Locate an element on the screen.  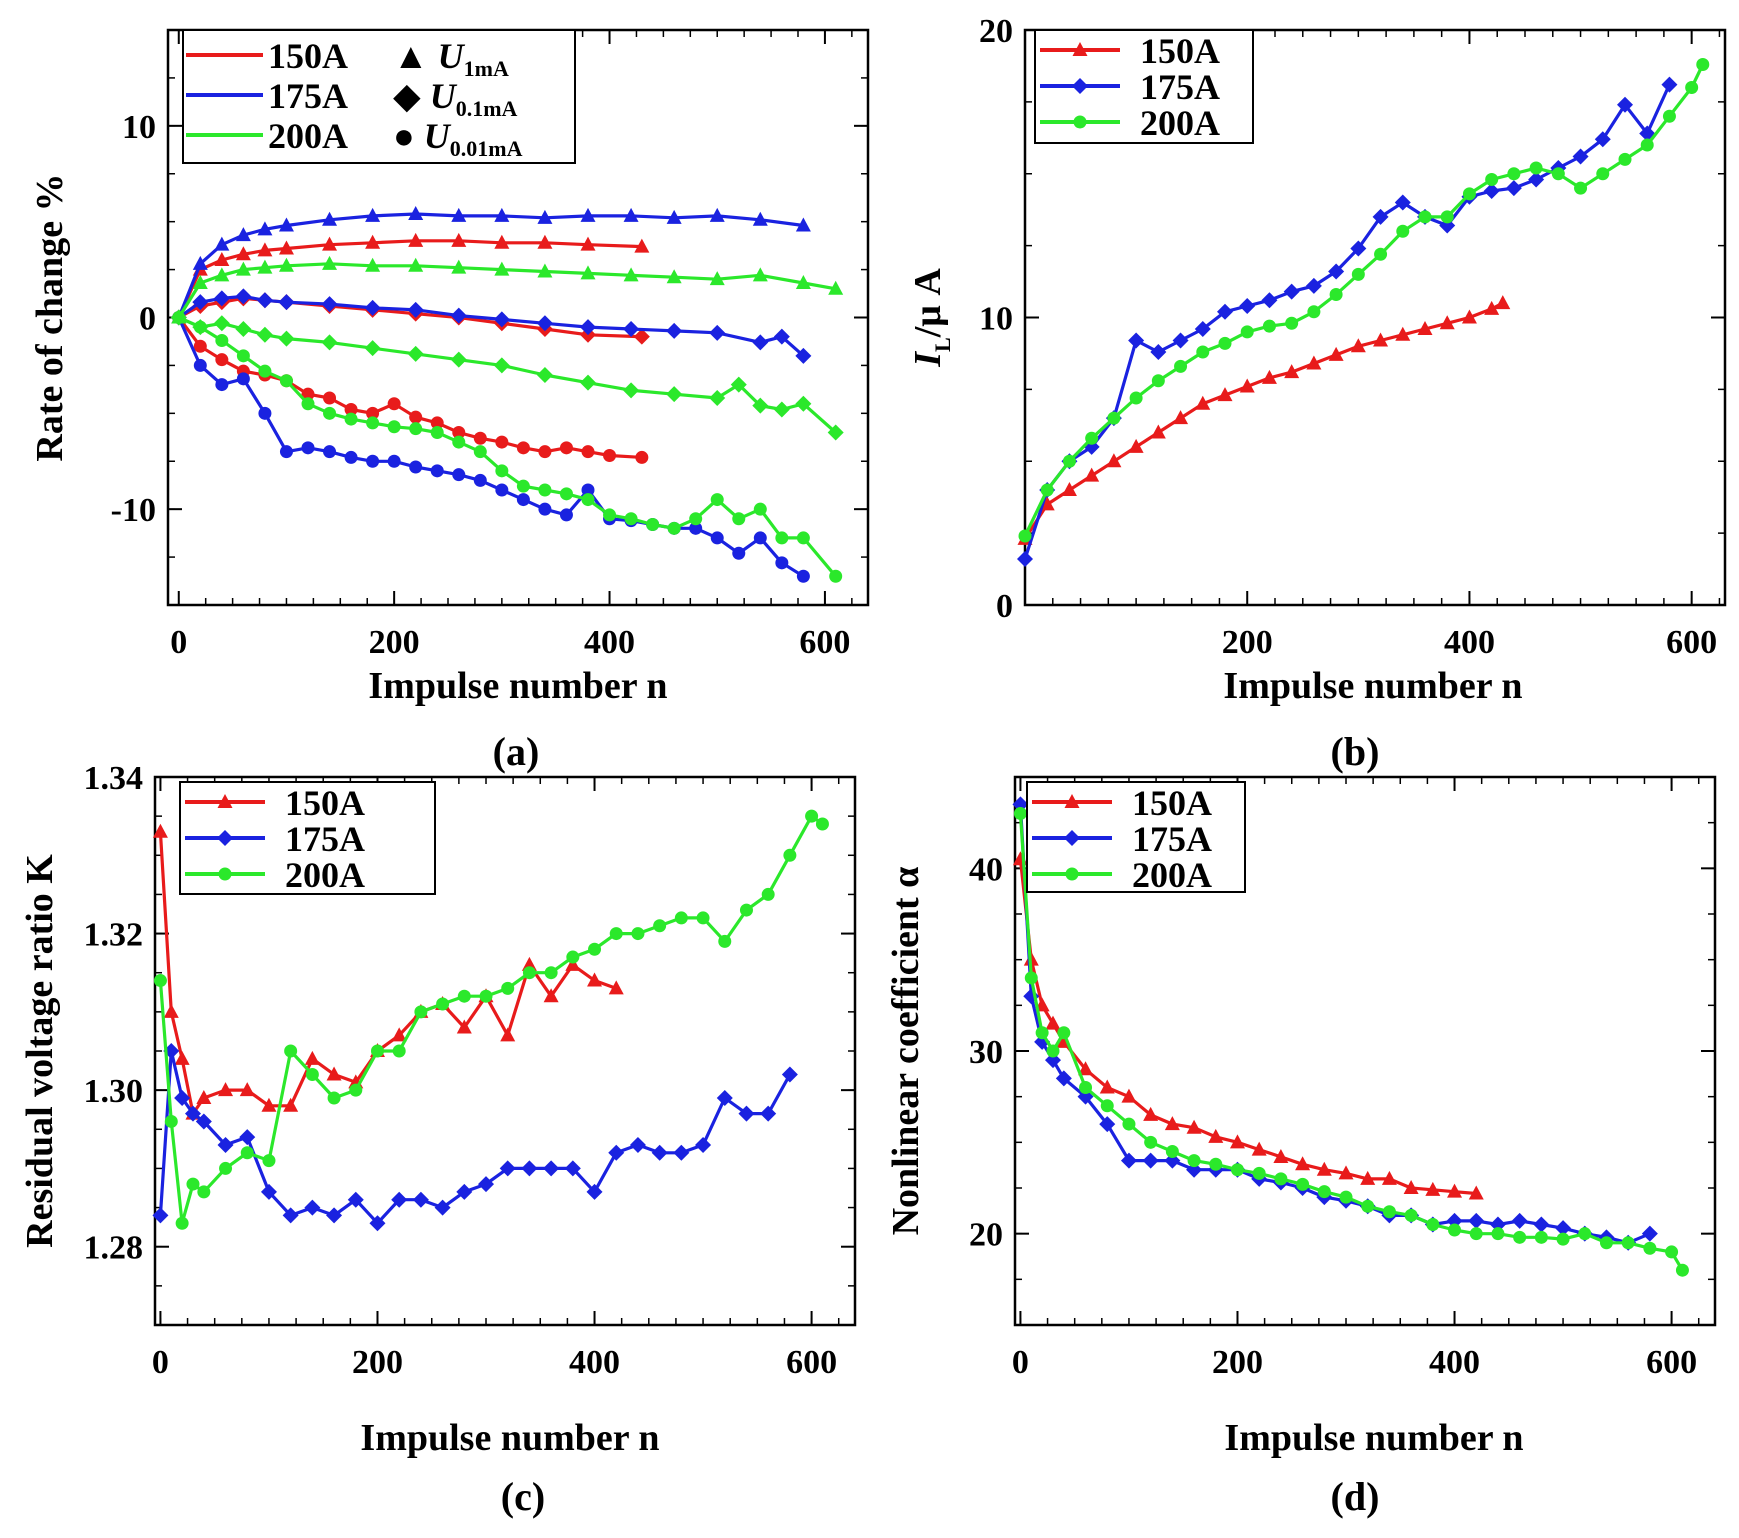
chart-a-series-200a-u0-01ma is located at coordinates (507, 447).